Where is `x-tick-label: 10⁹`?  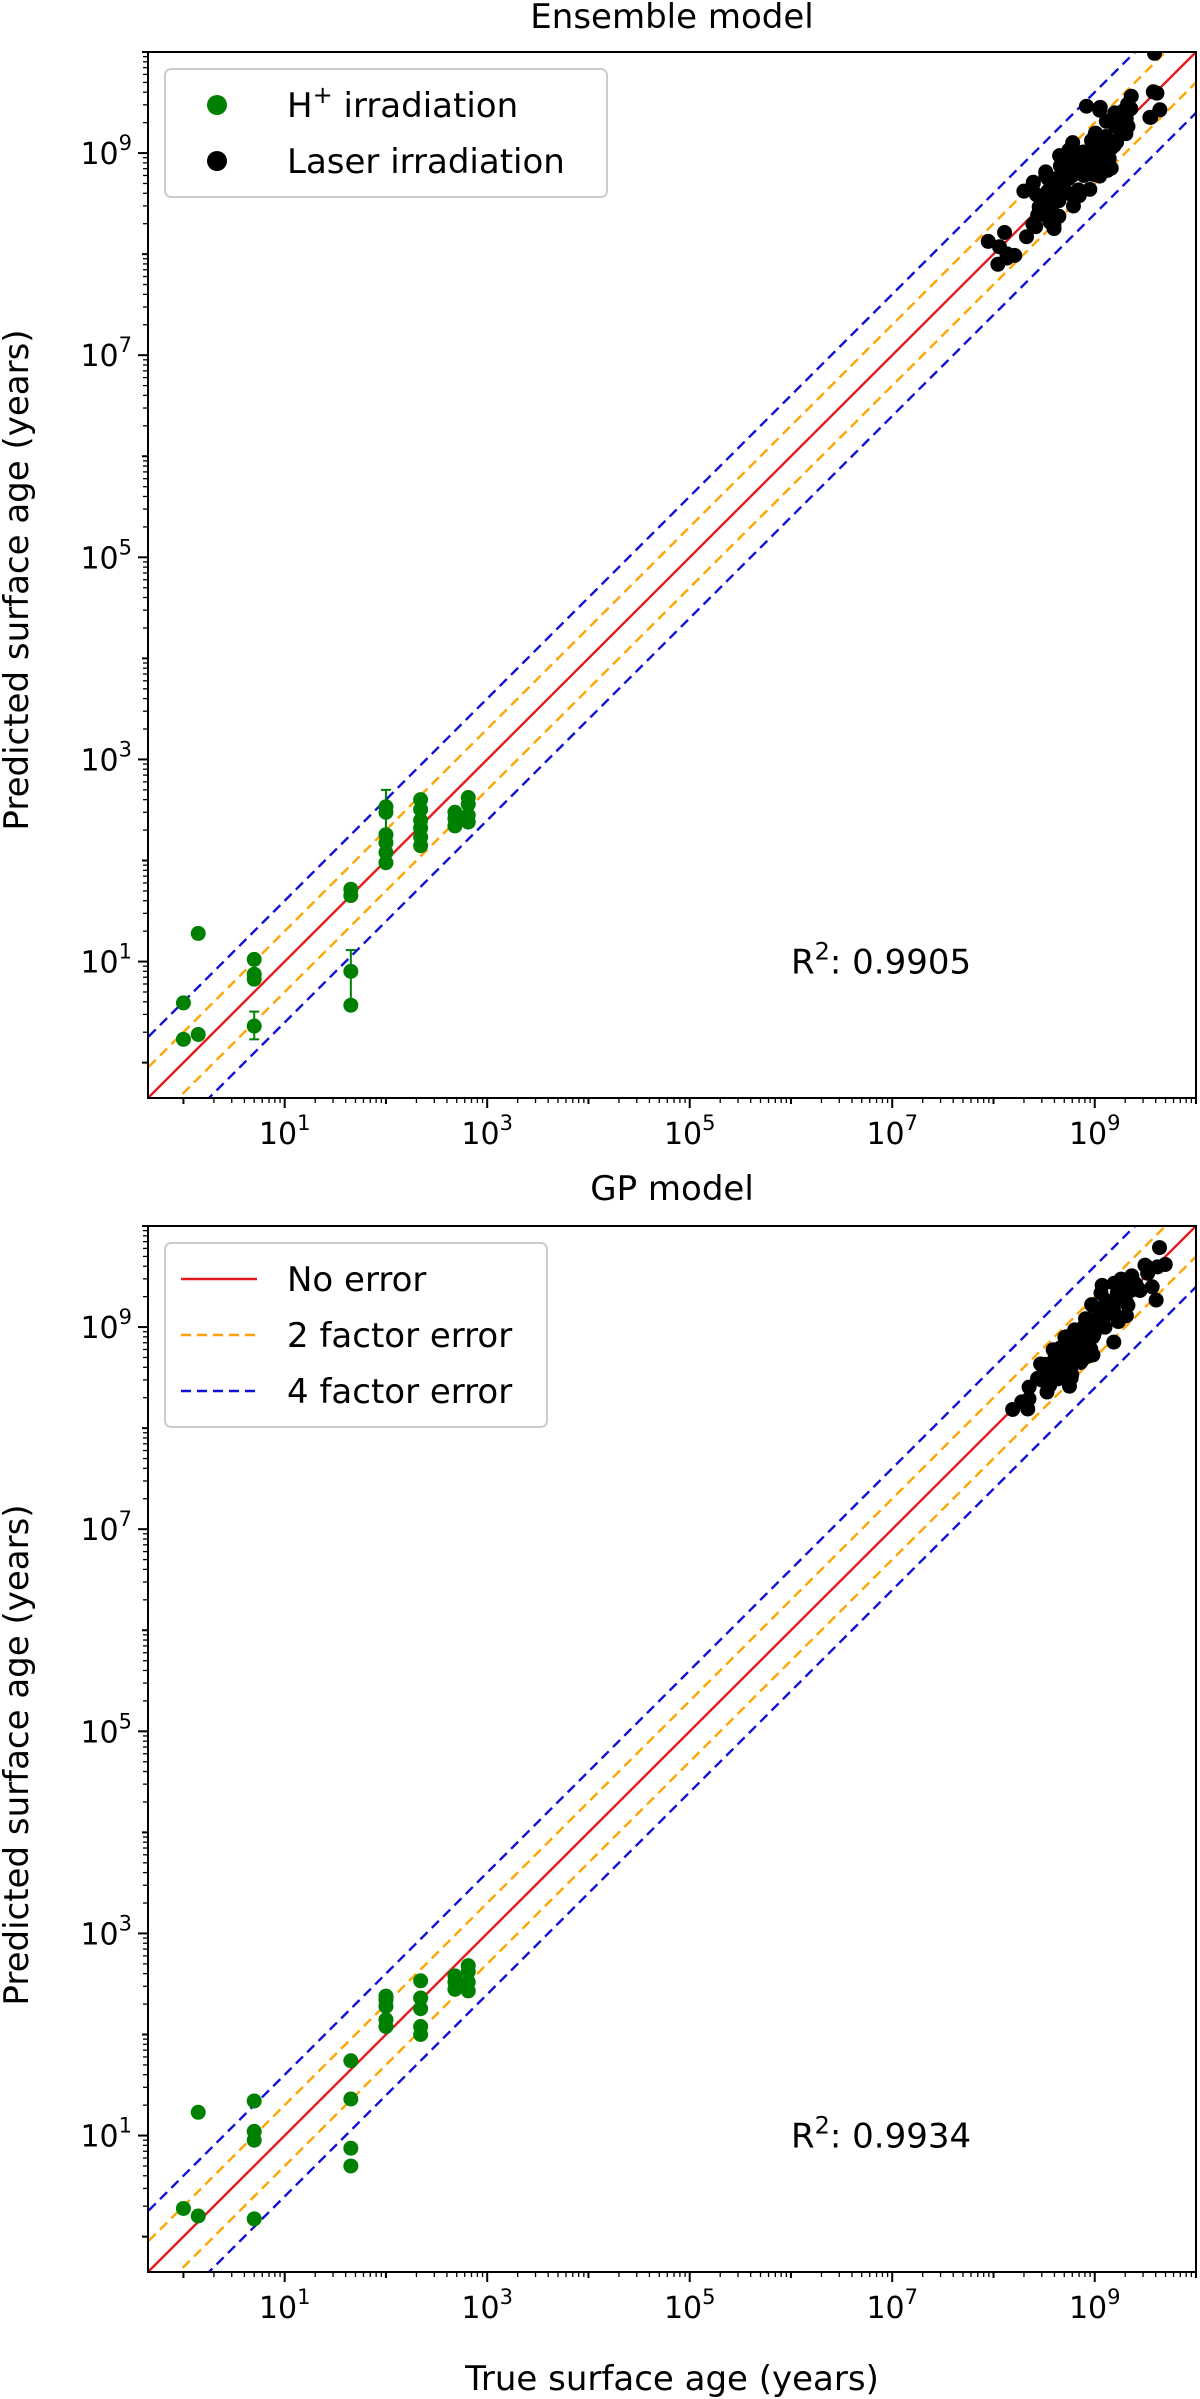 x-tick-label: 10⁹ is located at coordinates (1095, 2305).